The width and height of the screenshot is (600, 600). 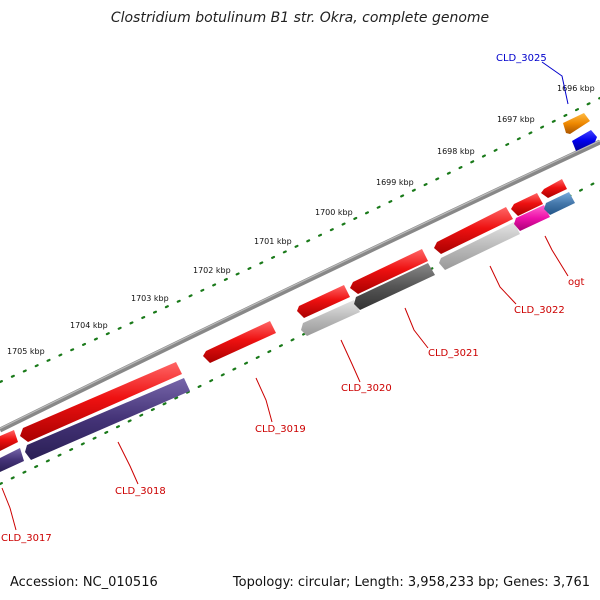 What do you see at coordinates (89, 325) in the screenshot?
I see `tick-label: 1704 kbp` at bounding box center [89, 325].